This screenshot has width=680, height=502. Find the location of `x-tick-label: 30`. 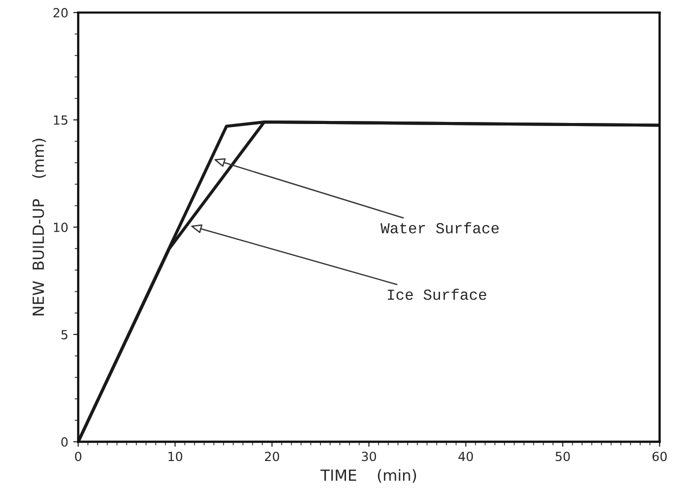

x-tick-label: 30 is located at coordinates (369, 457).